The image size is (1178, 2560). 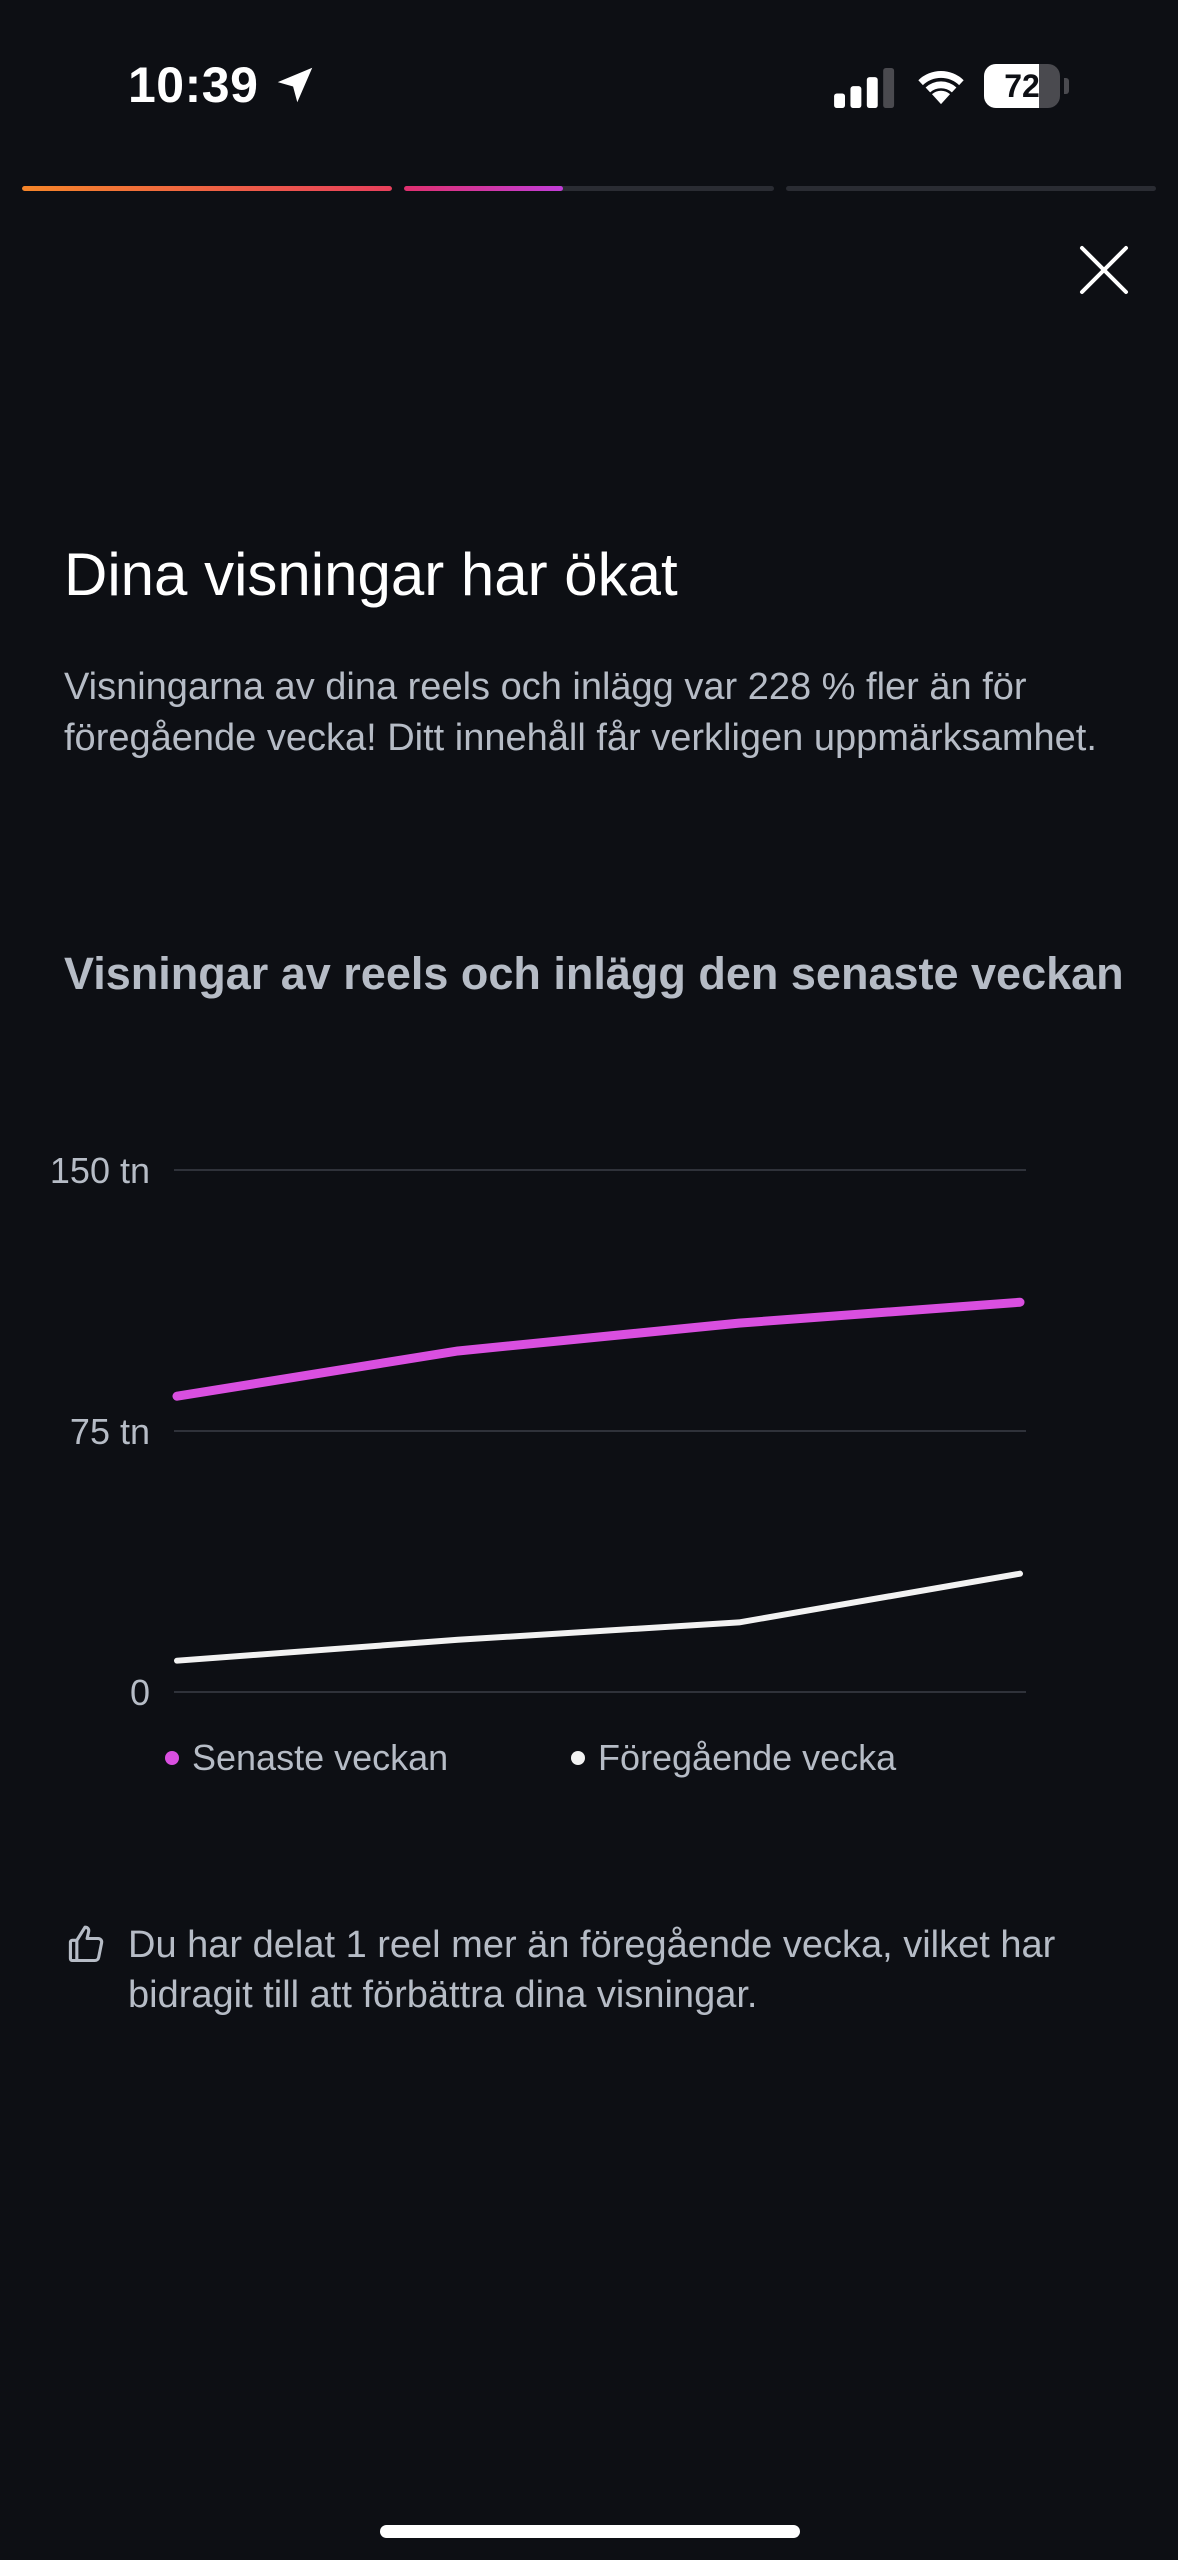 I want to click on location-arrow-icon, so click(x=295, y=85).